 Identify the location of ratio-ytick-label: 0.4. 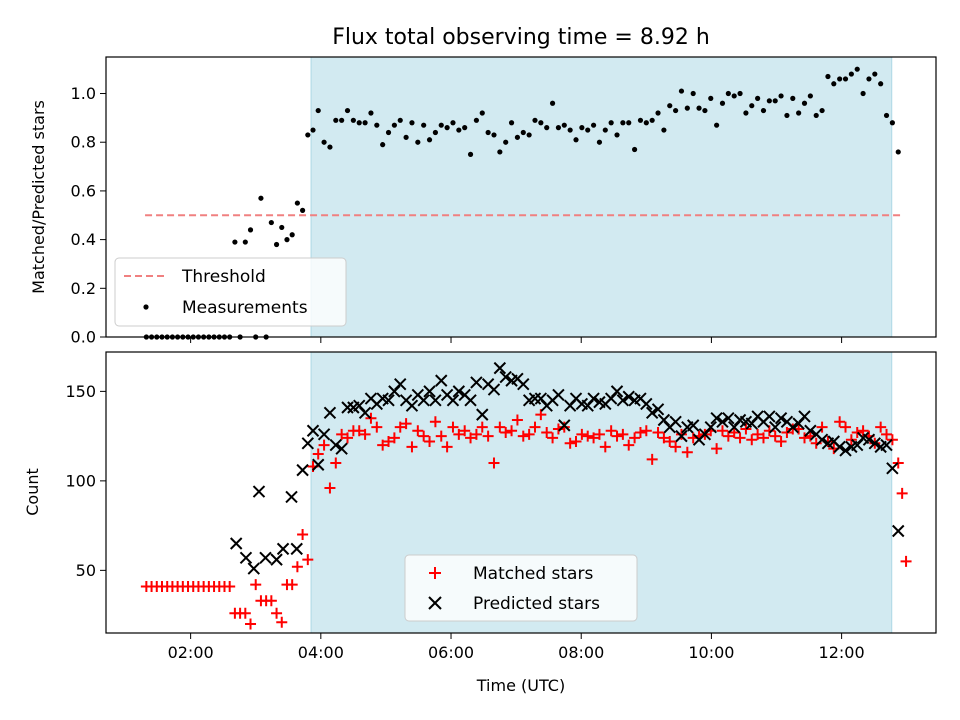
(83, 239).